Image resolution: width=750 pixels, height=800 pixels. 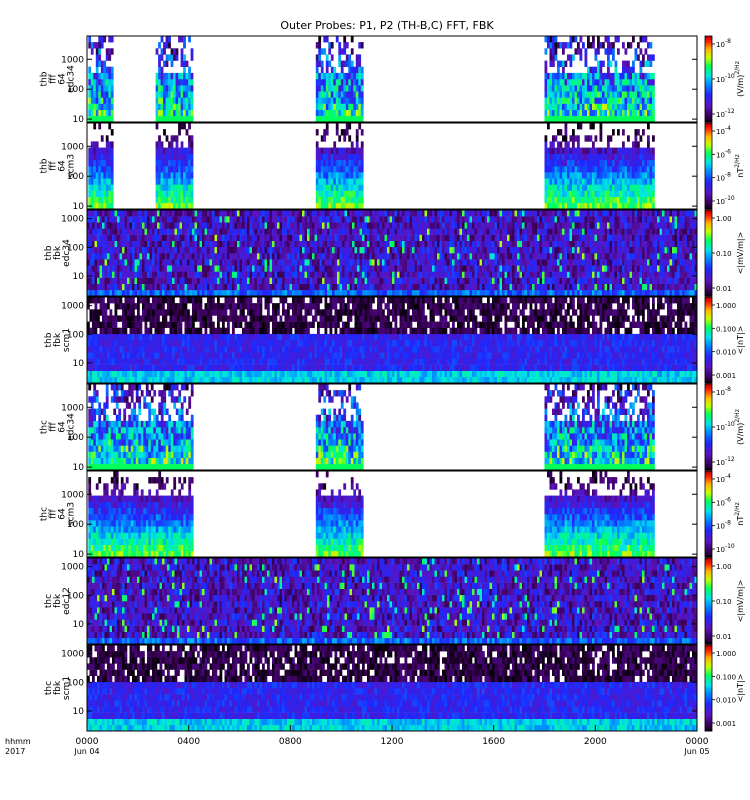 What do you see at coordinates (723, 501) in the screenshot?
I see `colorbar-tick-label: 10⁻⁶` at bounding box center [723, 501].